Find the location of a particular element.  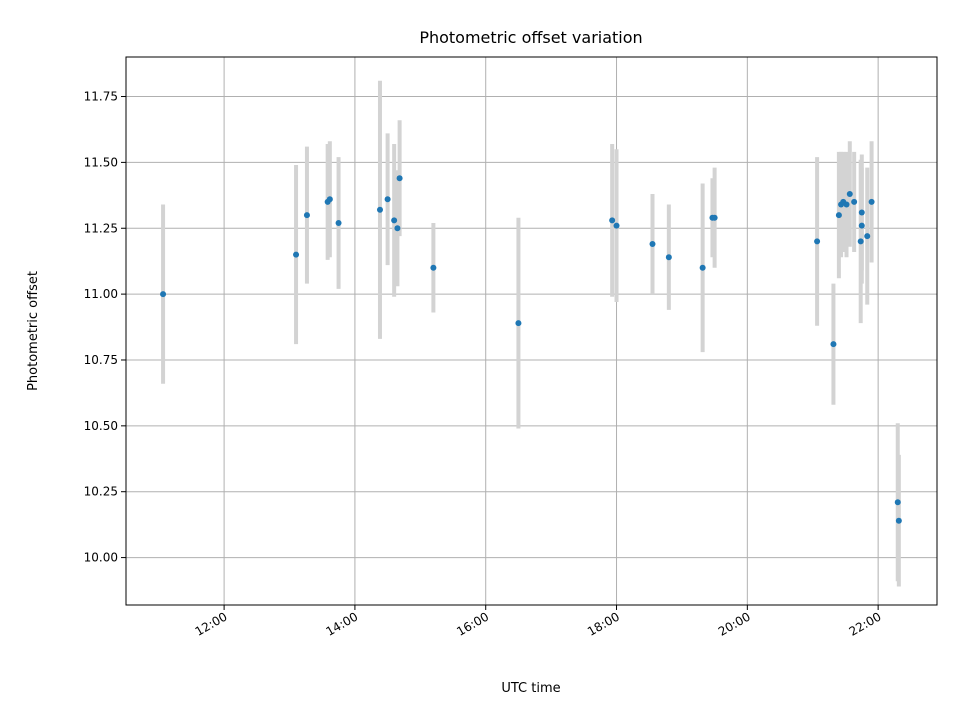

x-tick-label: 20:00 is located at coordinates (734, 623).